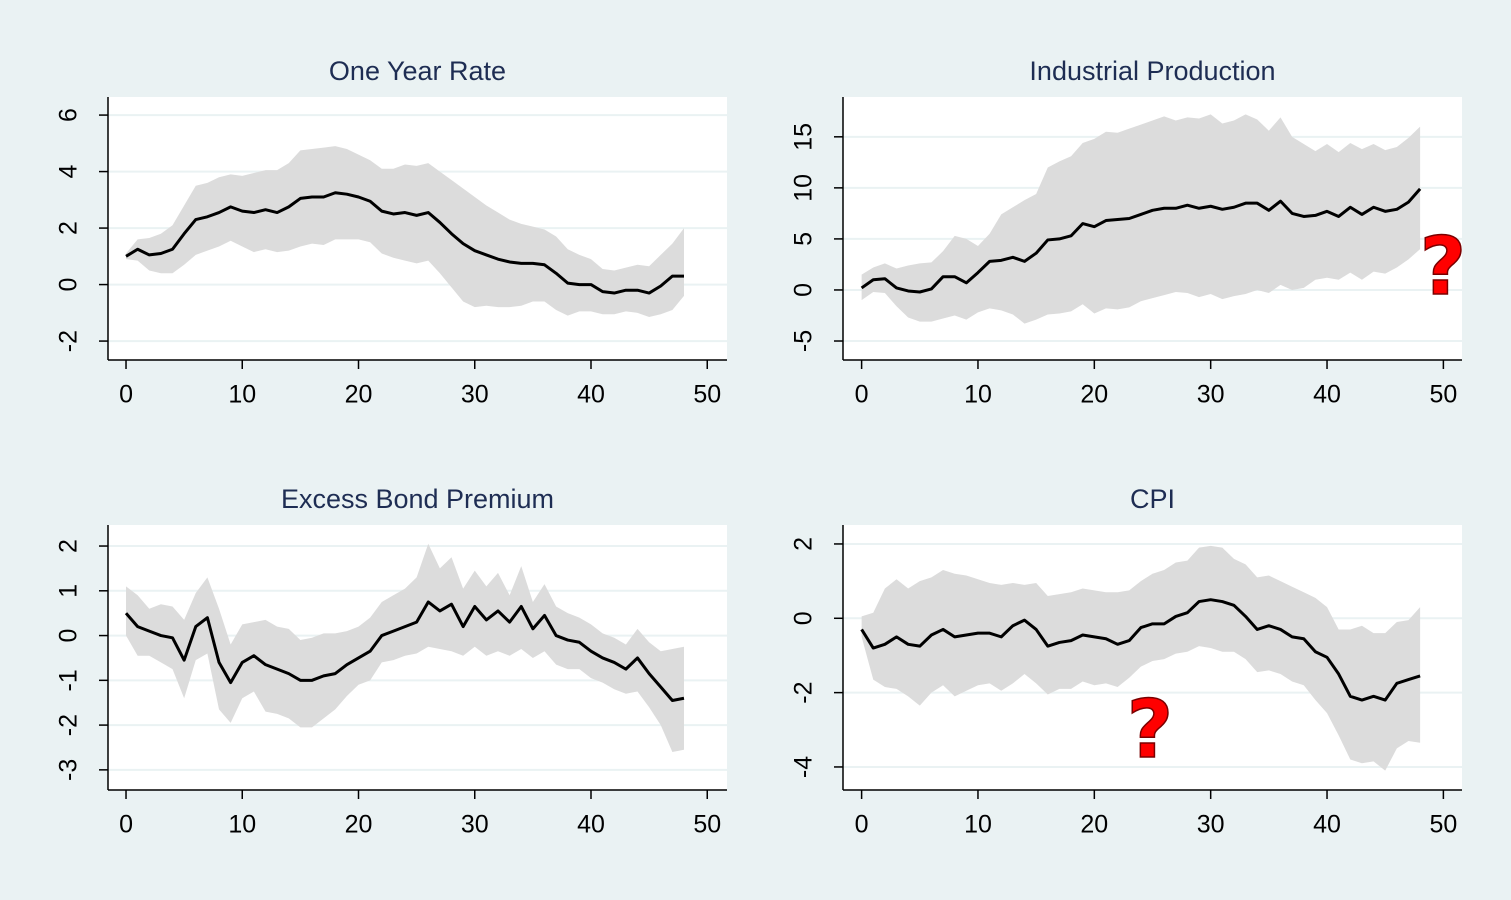 This screenshot has width=1511, height=900. I want to click on y-tick-label: 5, so click(804, 239).